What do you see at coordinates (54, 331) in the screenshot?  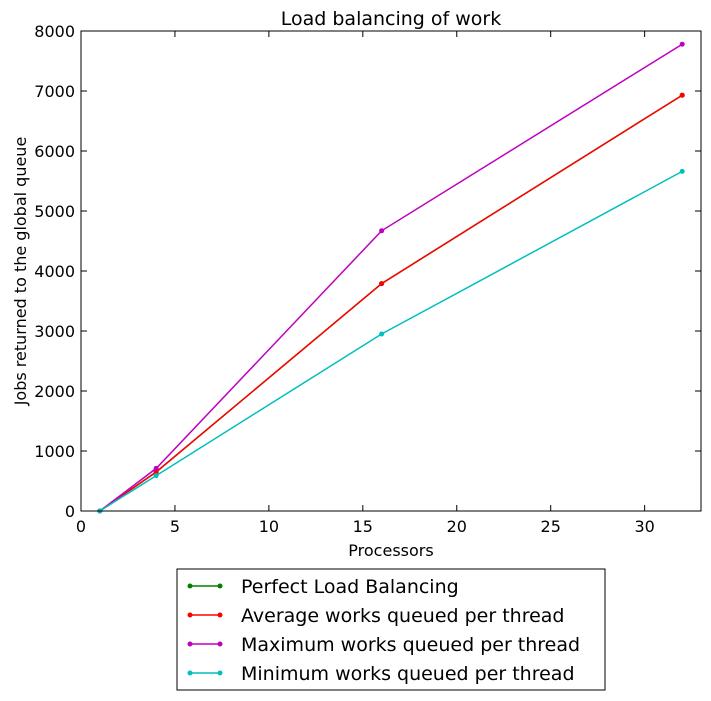 I see `y-tick-label: 3000` at bounding box center [54, 331].